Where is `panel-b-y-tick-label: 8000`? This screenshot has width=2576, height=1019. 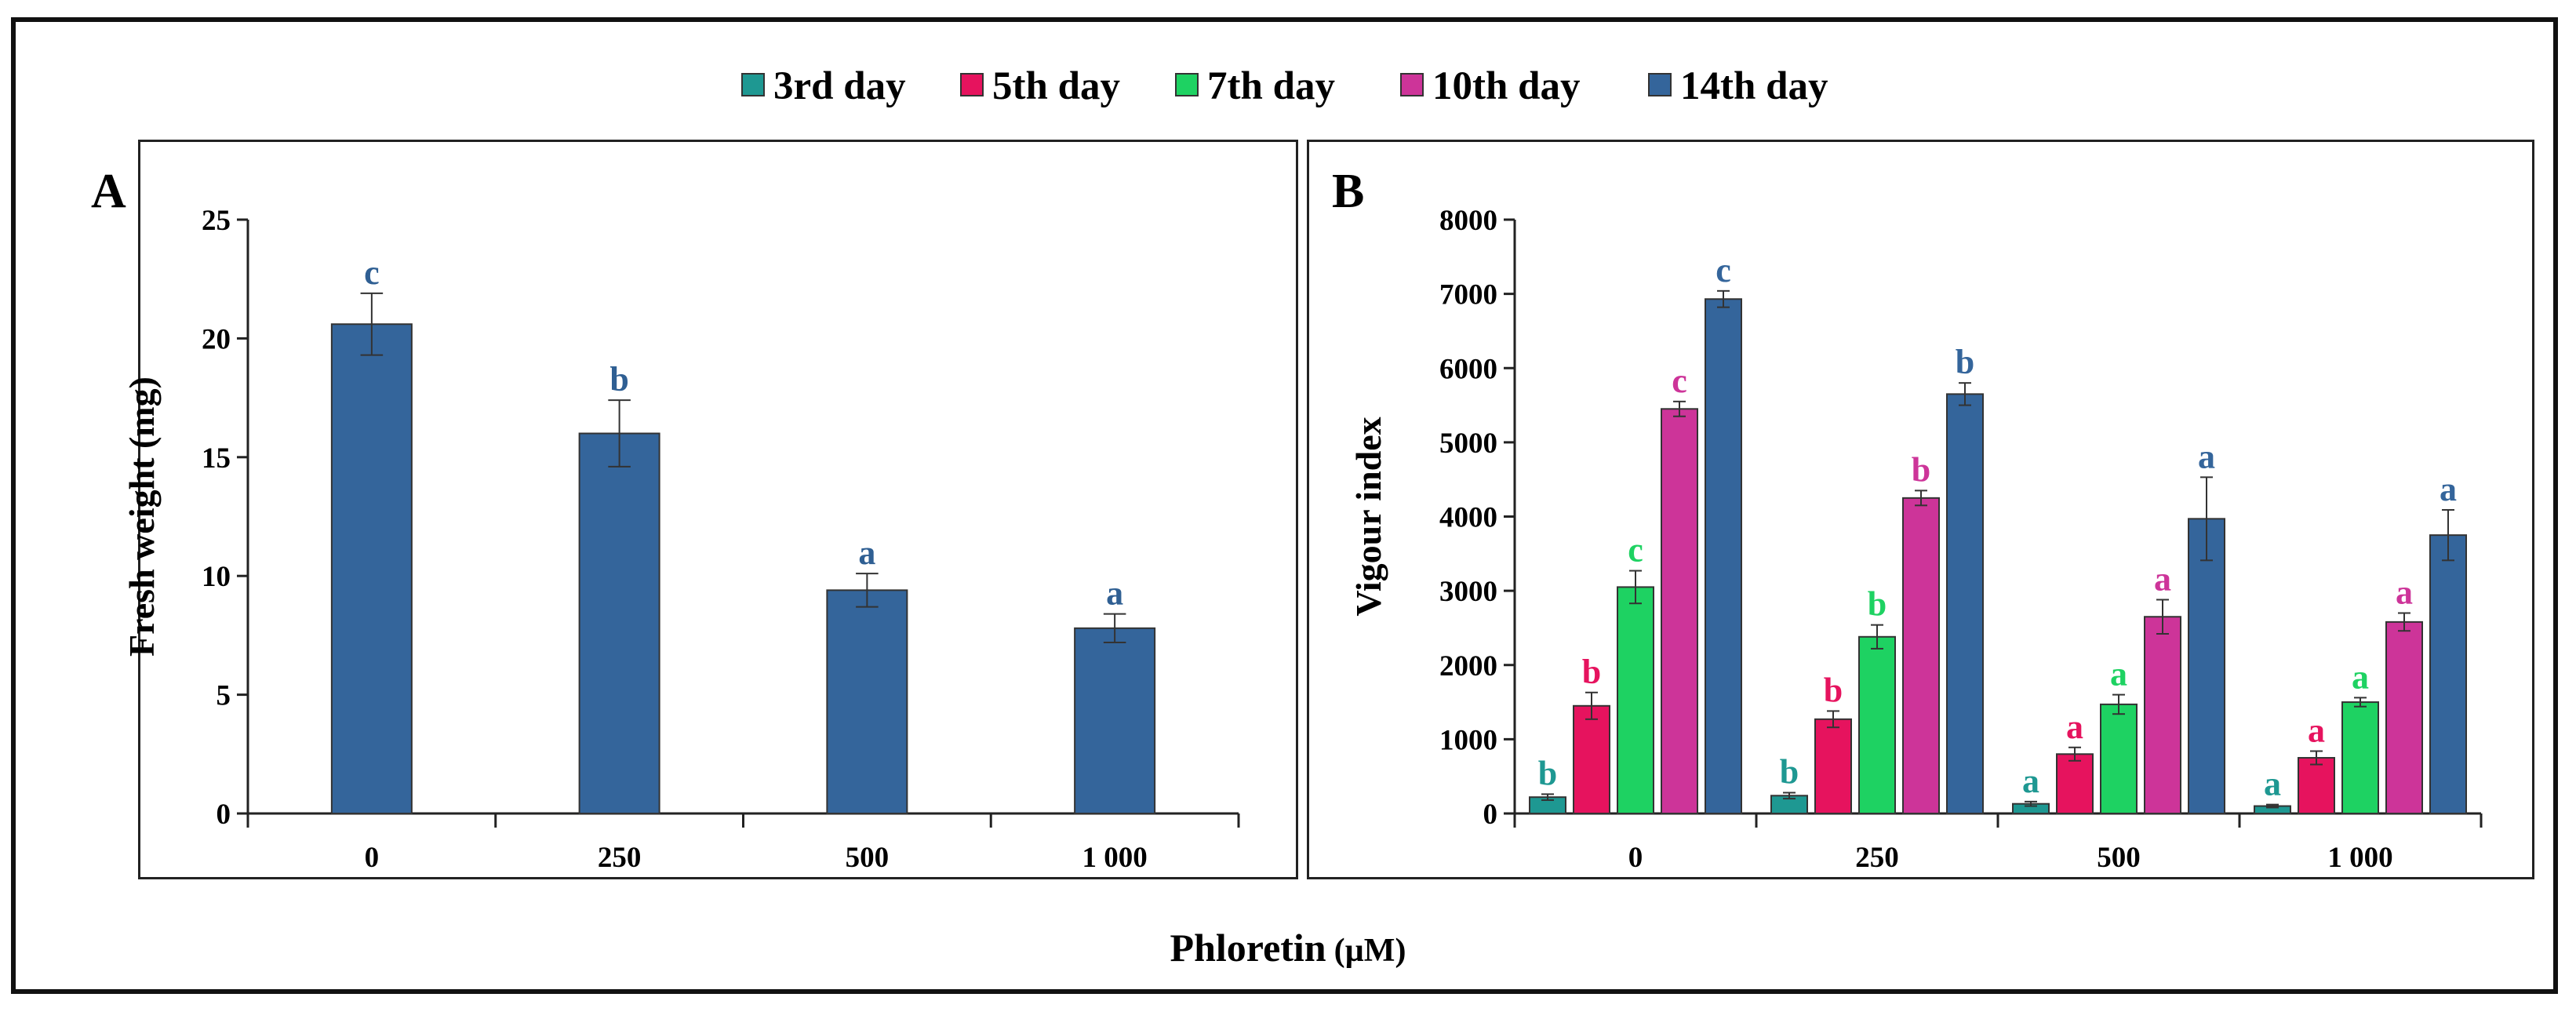
panel-b-y-tick-label: 8000 is located at coordinates (1468, 221).